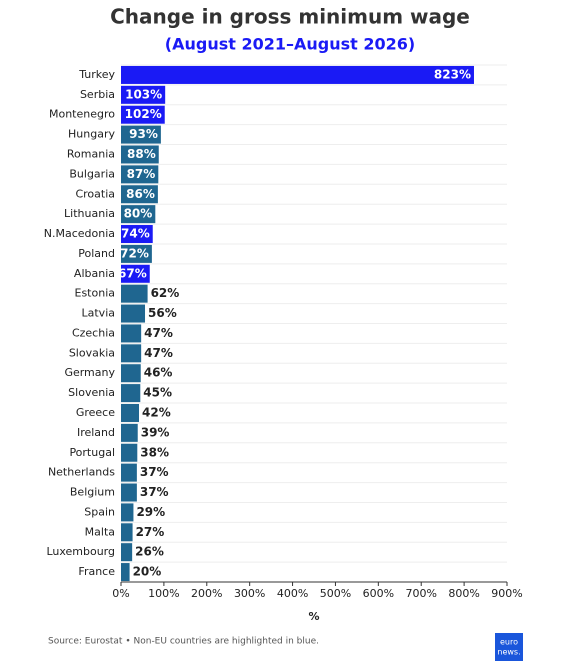  What do you see at coordinates (92, 173) in the screenshot?
I see `y-tick-label: Bulgaria` at bounding box center [92, 173].